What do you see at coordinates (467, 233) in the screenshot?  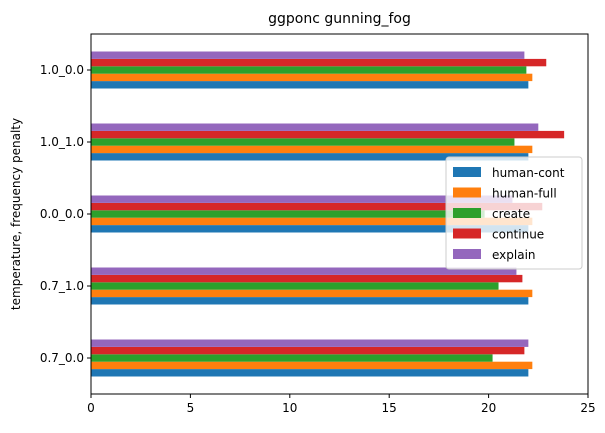 I see `legend-swatch-continue` at bounding box center [467, 233].